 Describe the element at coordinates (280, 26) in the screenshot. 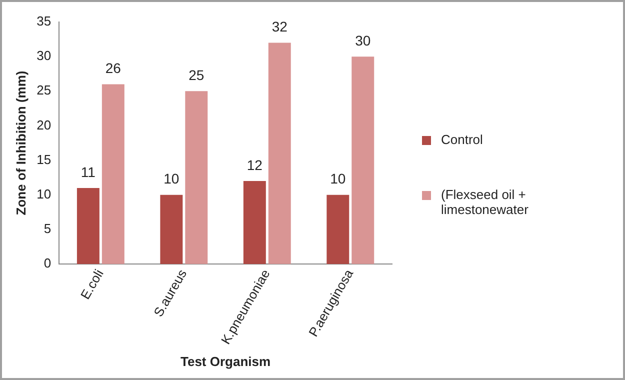

I see `data-label: 32` at that location.